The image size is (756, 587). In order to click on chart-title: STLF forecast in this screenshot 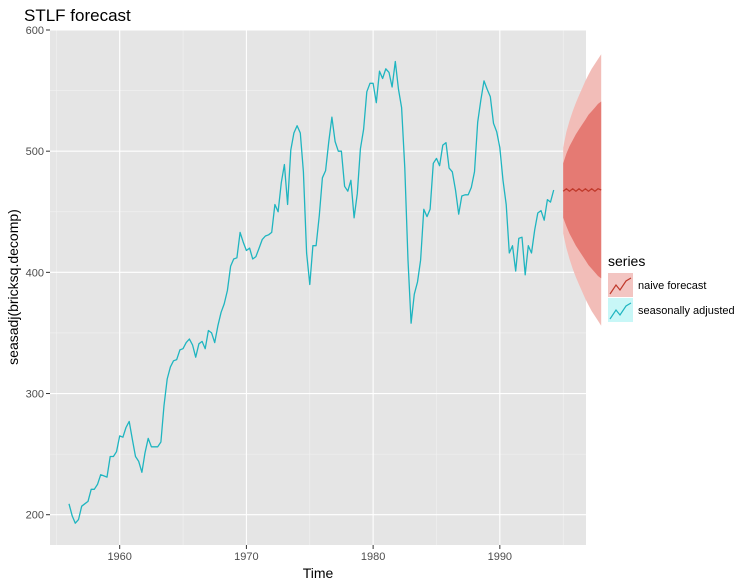, I will do `click(77, 15)`.